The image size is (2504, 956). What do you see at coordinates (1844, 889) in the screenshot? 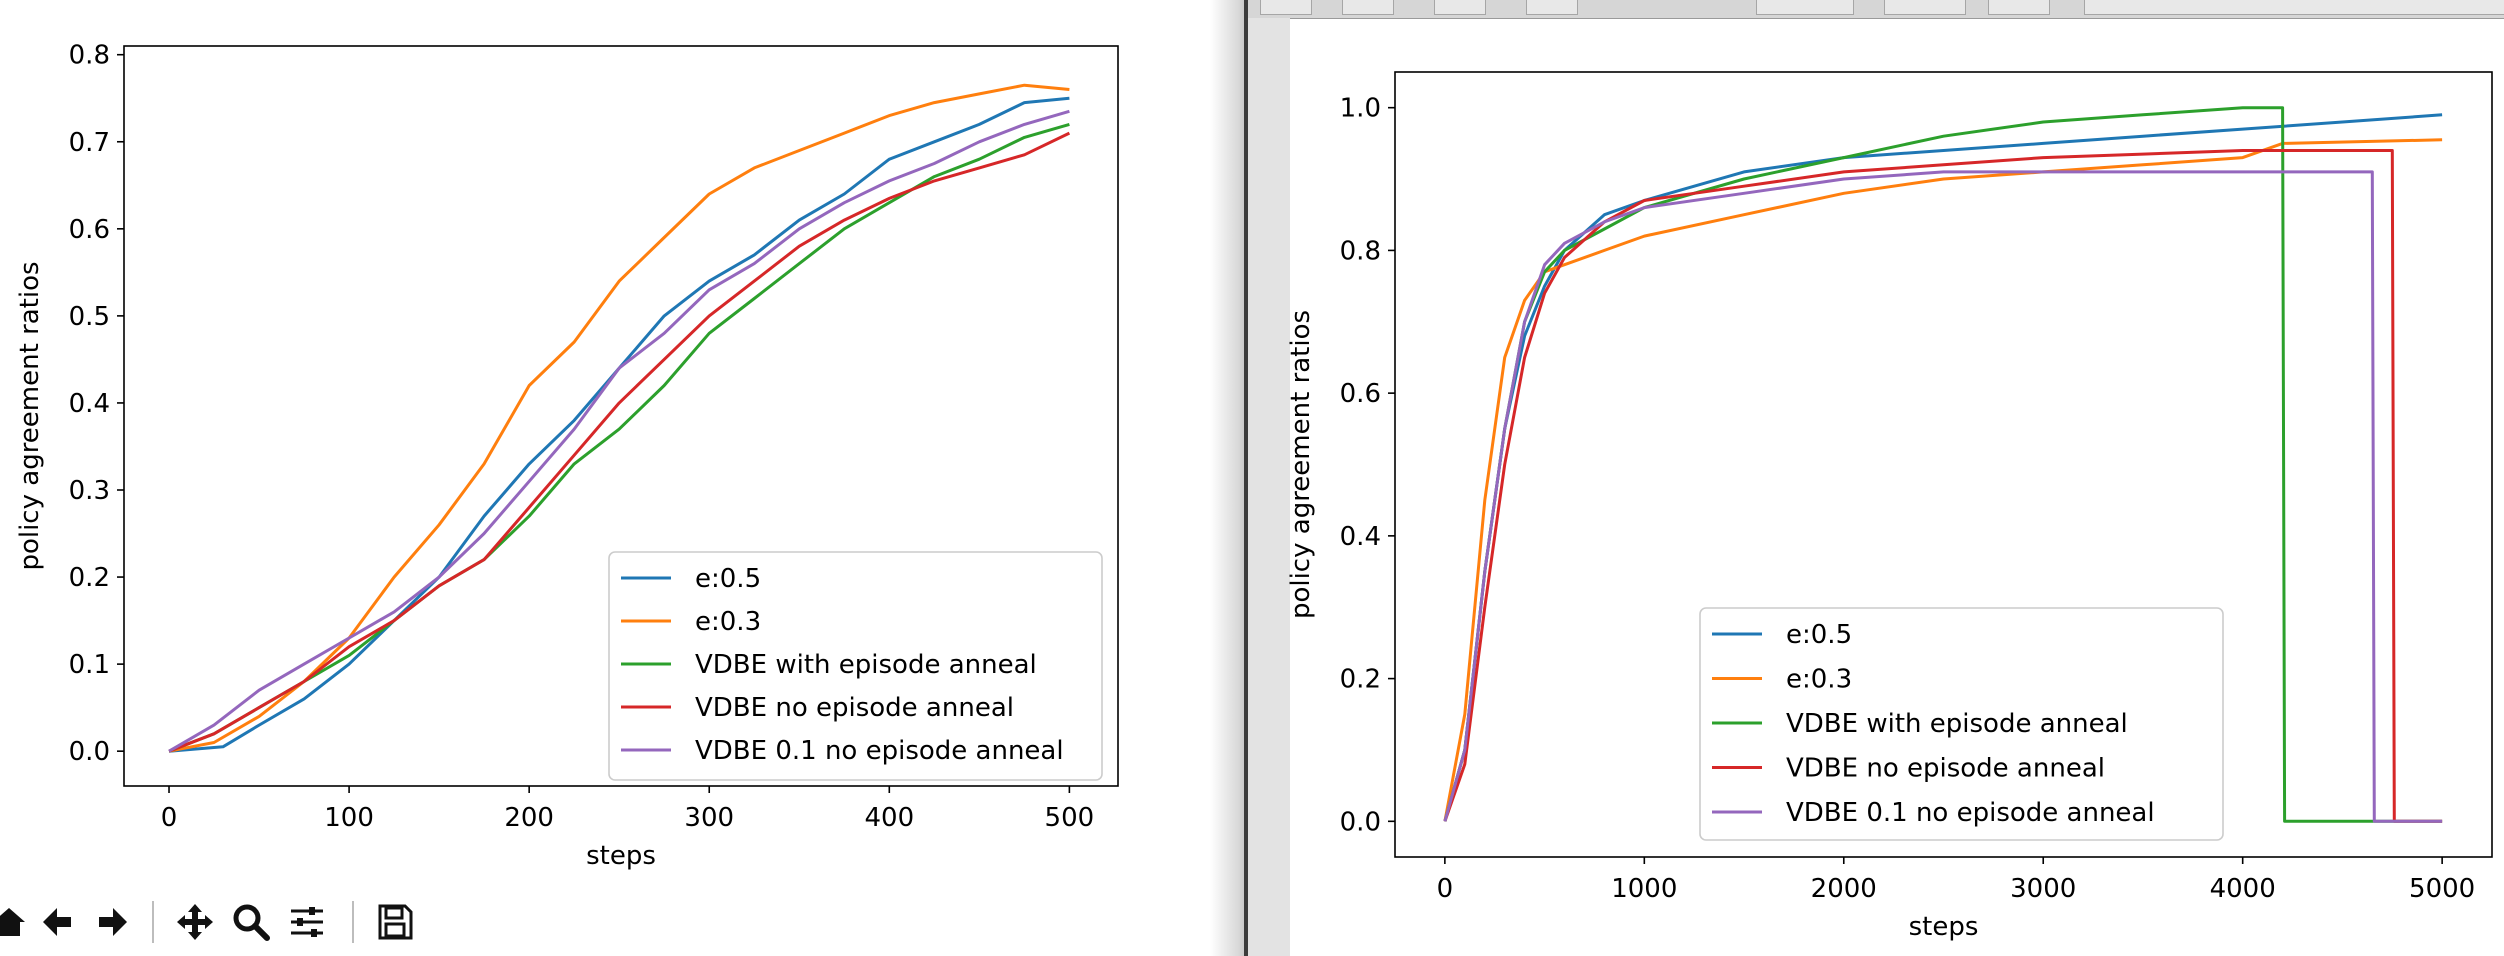
I see `x-tick-label: 2000` at bounding box center [1844, 889].